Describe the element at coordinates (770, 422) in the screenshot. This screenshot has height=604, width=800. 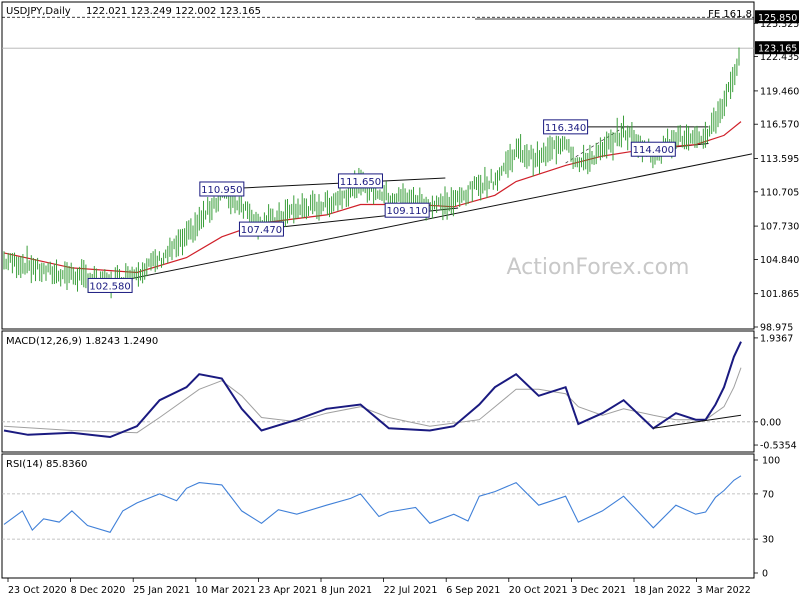
I see `macd-tick-label: 0.00` at that location.